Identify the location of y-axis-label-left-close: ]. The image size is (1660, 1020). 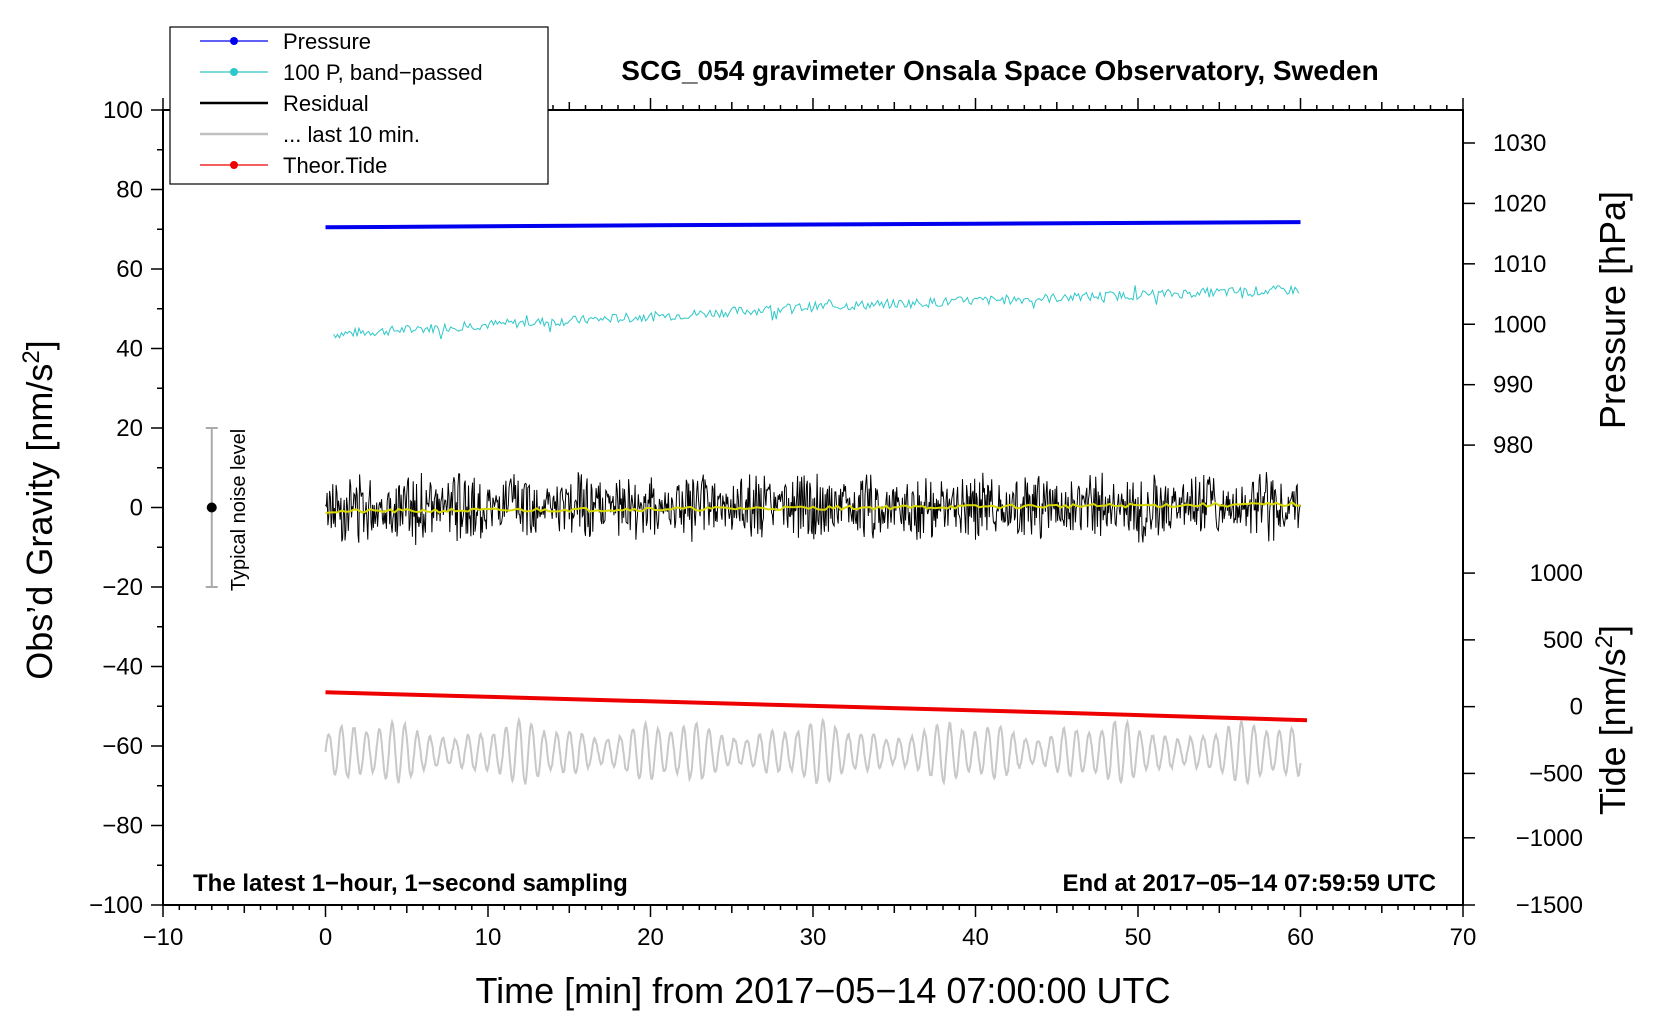
(39, 345).